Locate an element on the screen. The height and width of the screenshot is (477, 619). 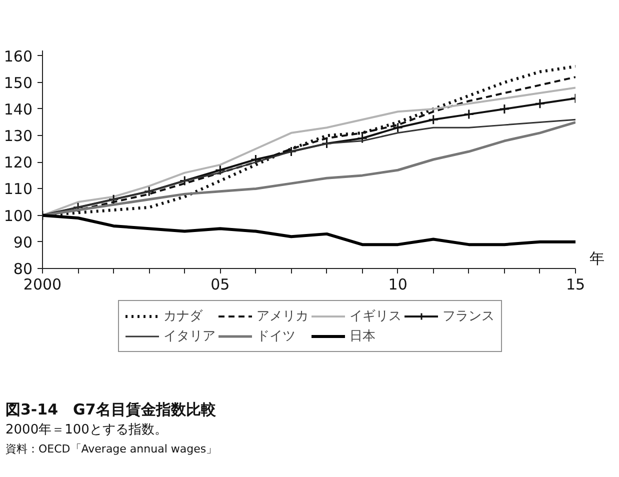
legend-label: アメリカ is located at coordinates (282, 316).